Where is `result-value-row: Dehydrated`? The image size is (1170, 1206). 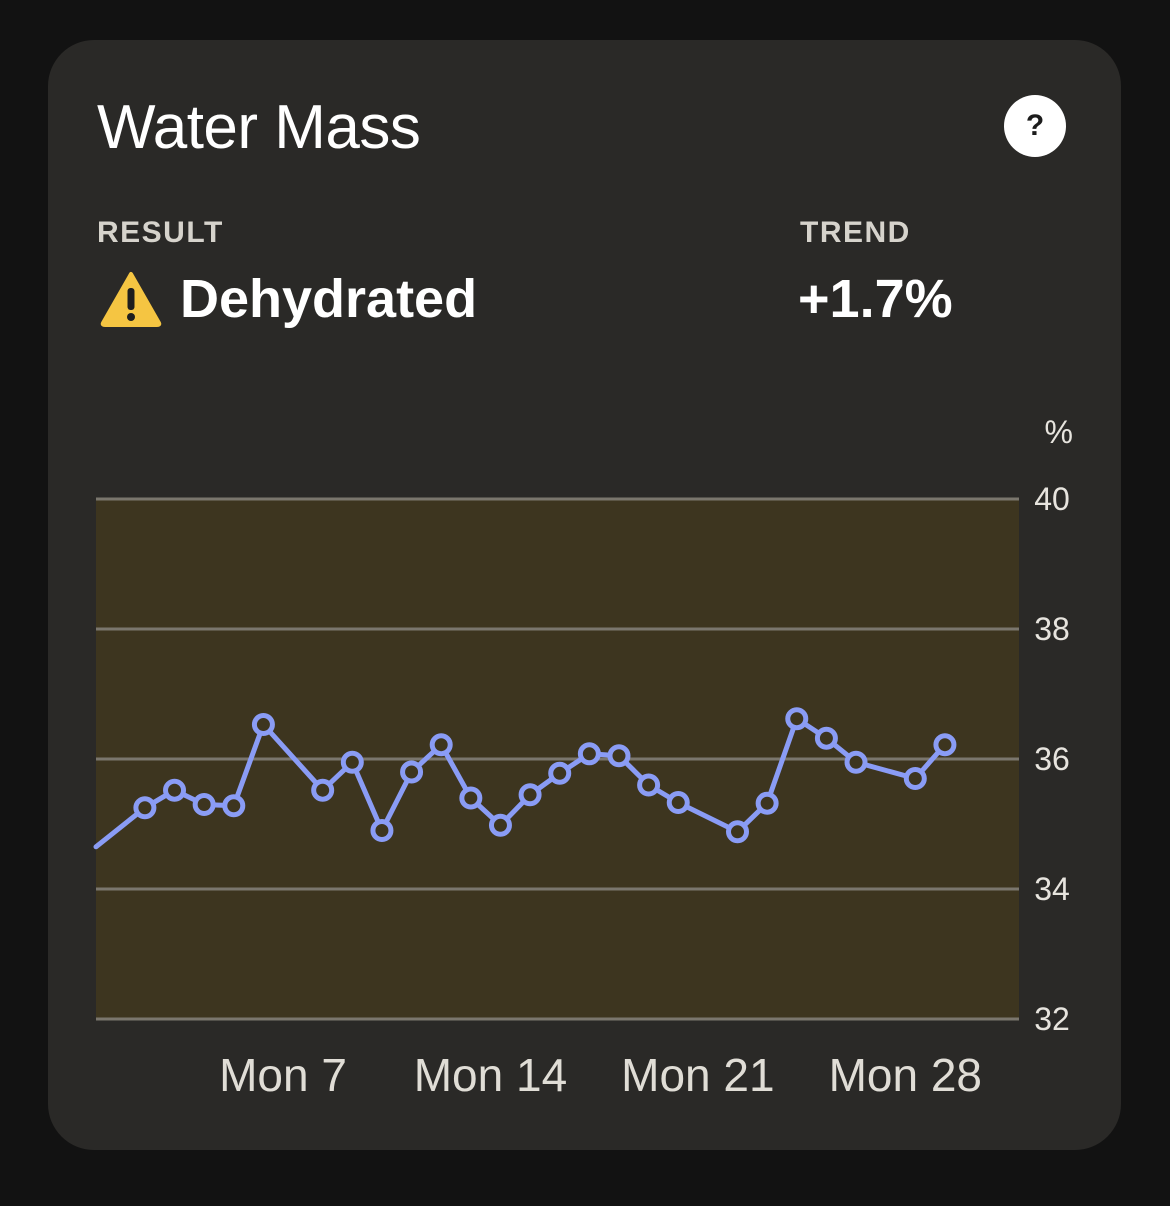 result-value-row: Dehydrated is located at coordinates (288, 299).